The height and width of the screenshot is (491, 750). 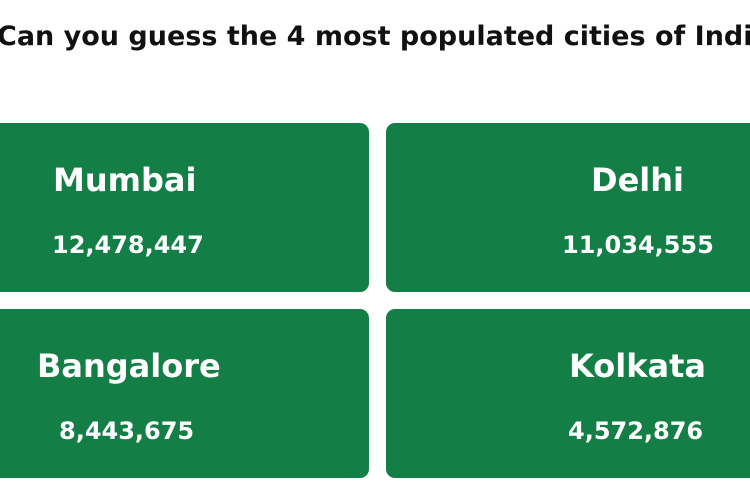 I want to click on city-name: Kolkata, so click(x=637, y=366).